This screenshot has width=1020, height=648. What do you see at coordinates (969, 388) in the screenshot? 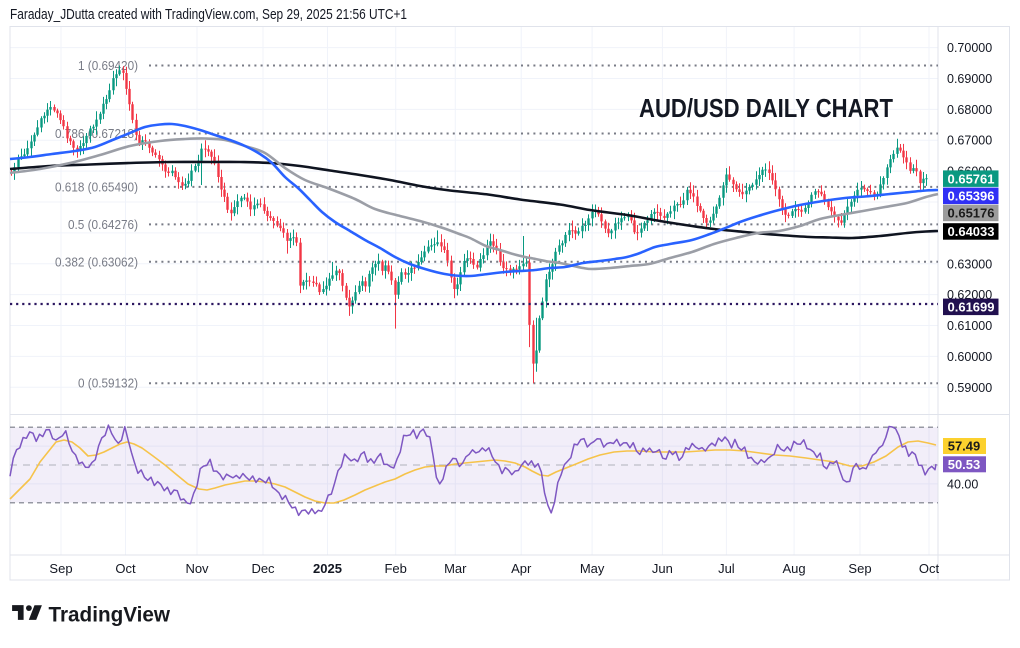
I see `svg-text: 0.59000` at bounding box center [969, 388].